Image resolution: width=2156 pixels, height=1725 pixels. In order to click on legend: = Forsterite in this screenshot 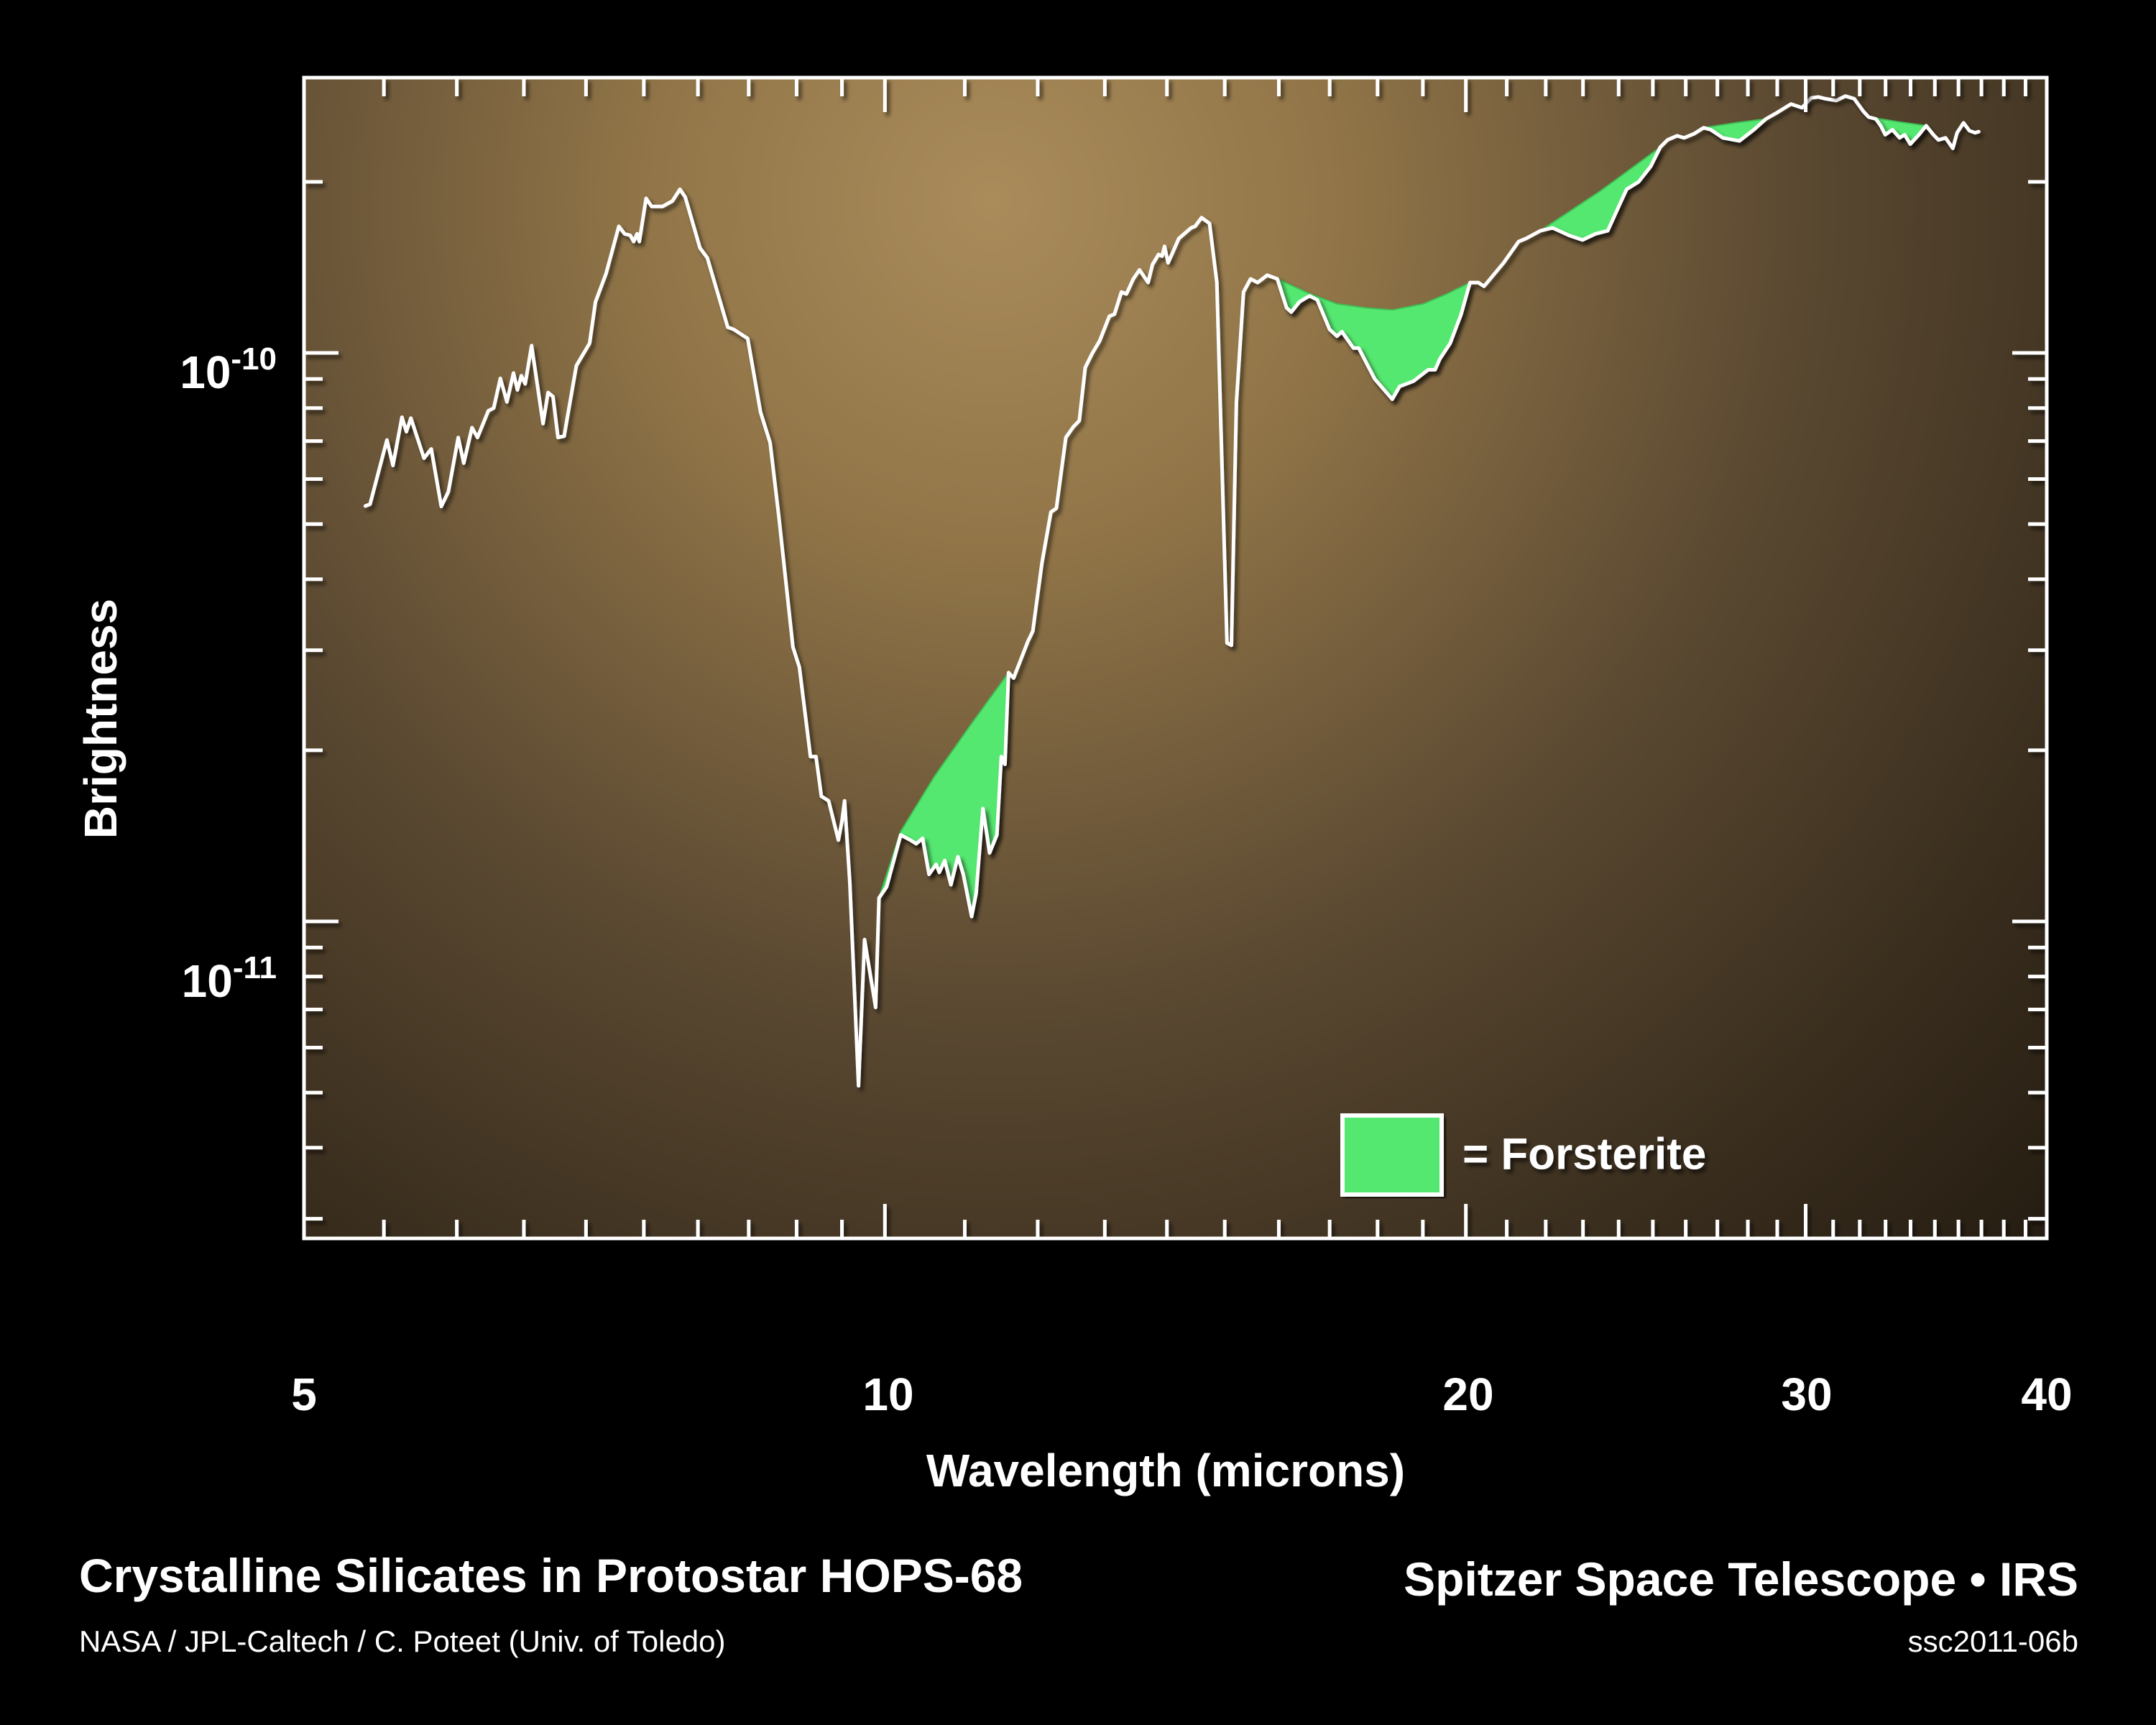, I will do `click(1523, 1155)`.